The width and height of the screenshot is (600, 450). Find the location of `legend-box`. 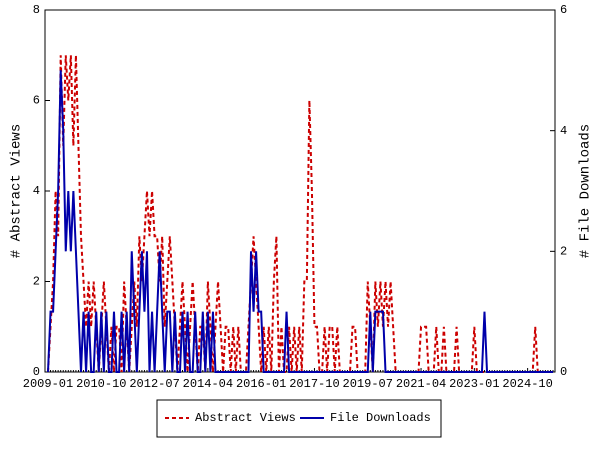

legend-box is located at coordinates (299, 418).